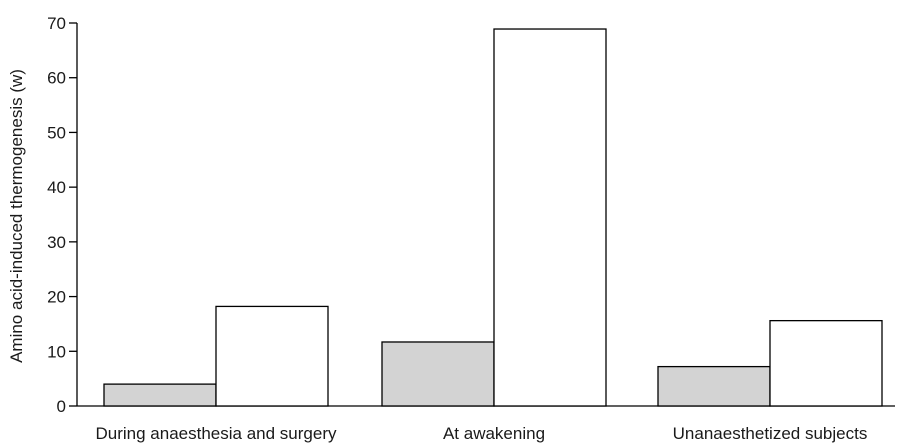 This screenshot has height=444, width=899. I want to click on category-label: At awakening, so click(494, 433).